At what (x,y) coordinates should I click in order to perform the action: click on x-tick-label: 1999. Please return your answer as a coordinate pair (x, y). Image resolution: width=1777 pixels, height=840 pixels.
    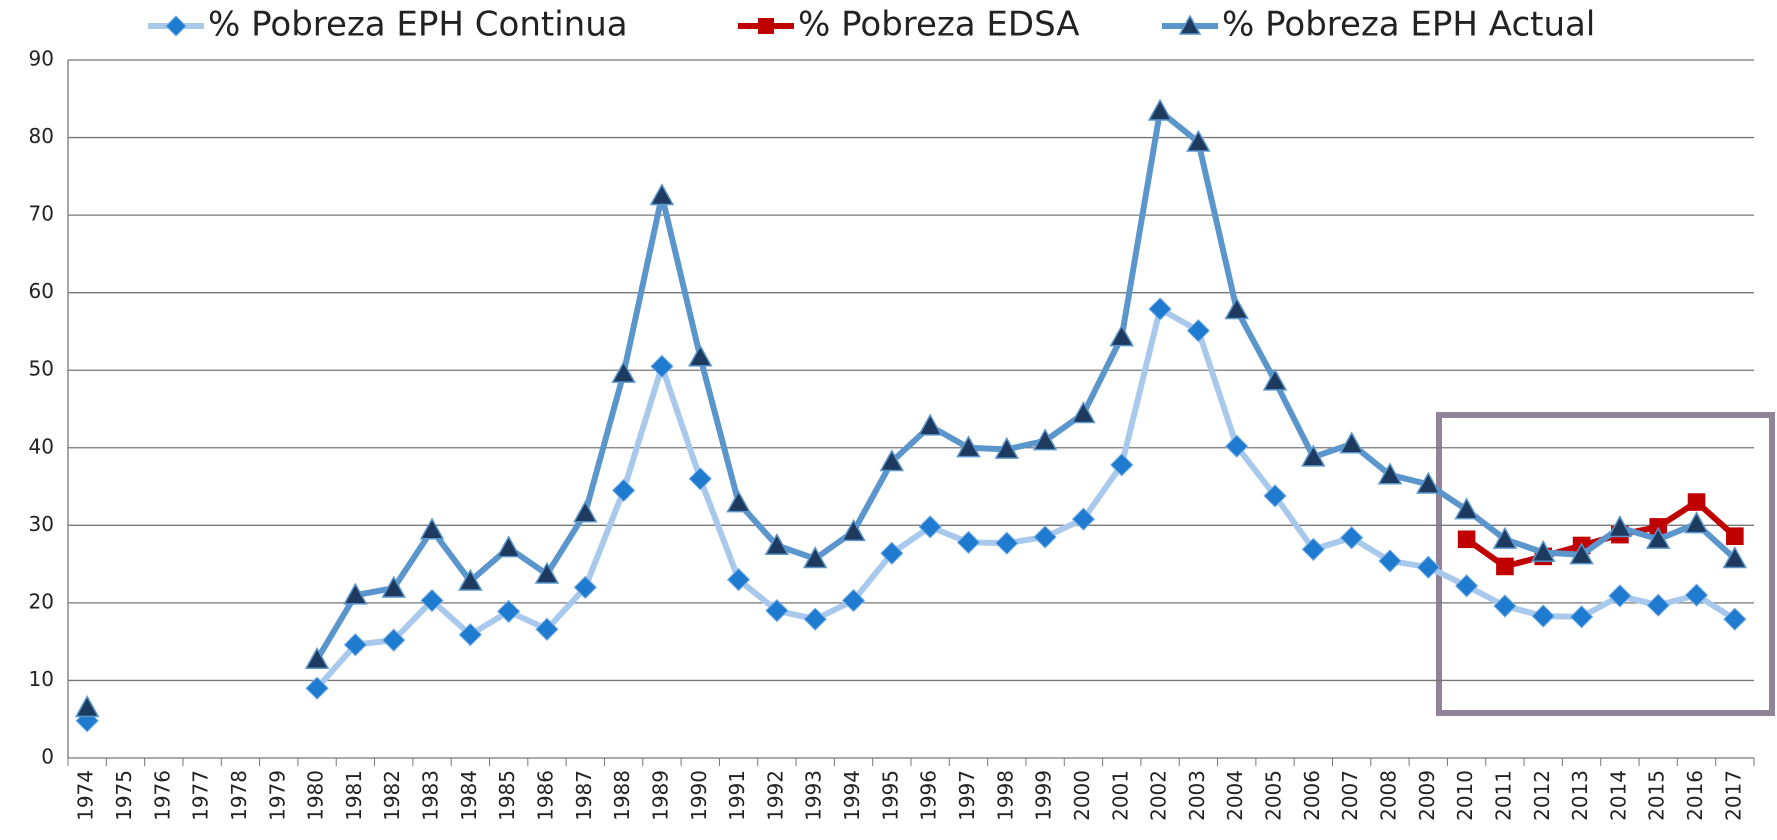
    Looking at the image, I should click on (1044, 795).